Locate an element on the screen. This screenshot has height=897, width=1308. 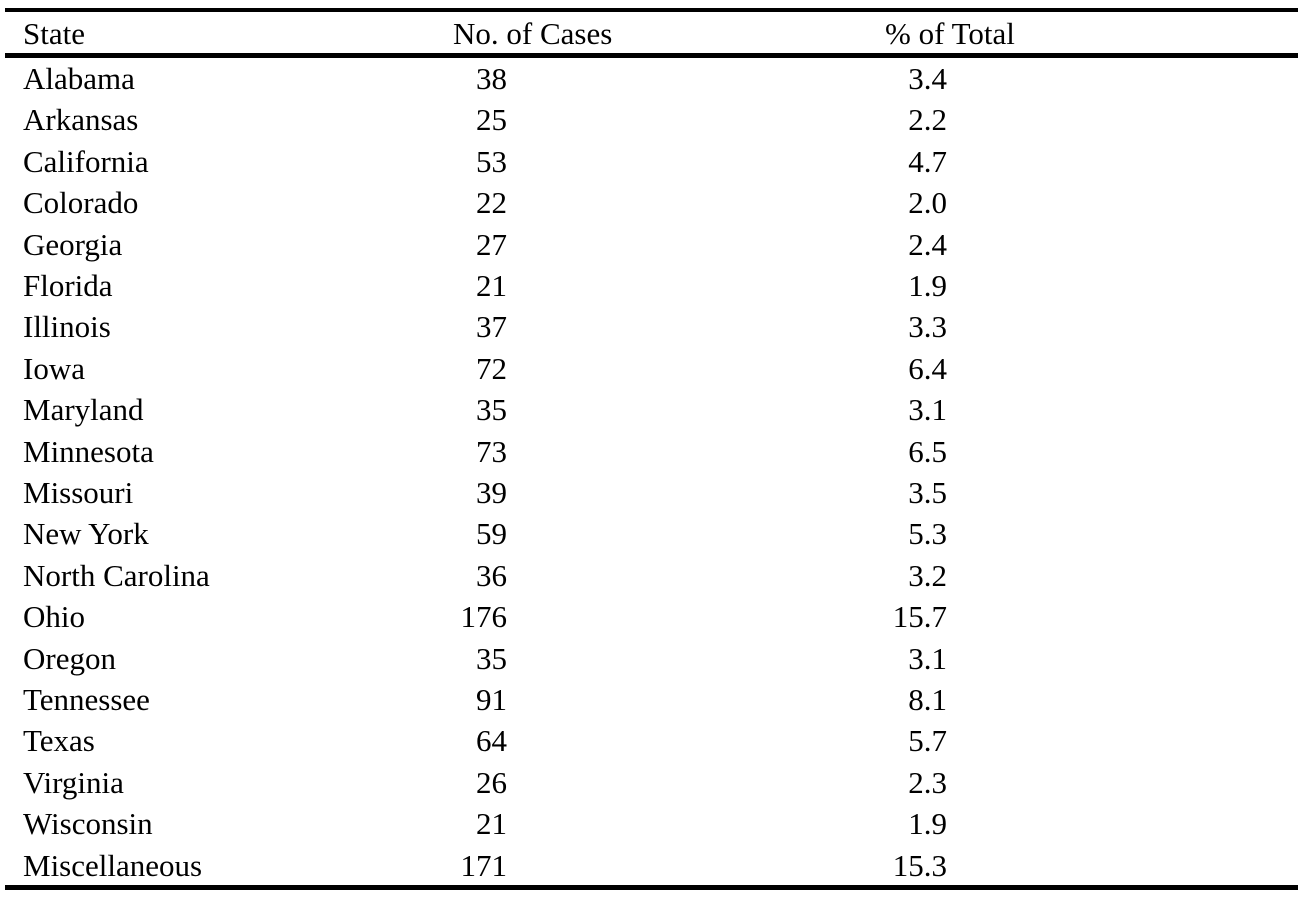
table-row: Oregon 35 3.1 is located at coordinates (654, 659).